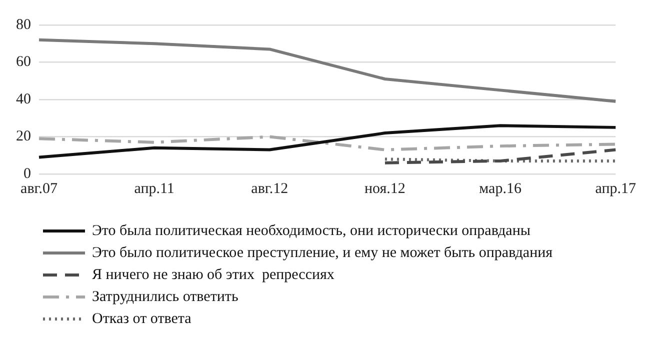  I want to click on y-tick-label: 60, so click(23, 62).